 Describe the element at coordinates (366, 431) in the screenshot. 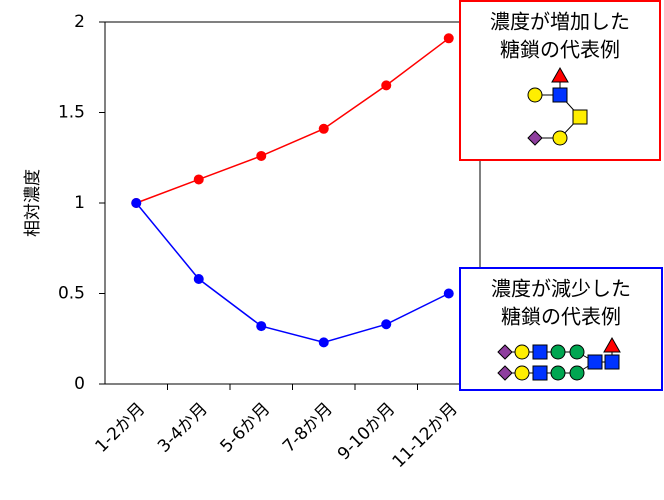

I see `x-tick-label: 9-10か月` at that location.